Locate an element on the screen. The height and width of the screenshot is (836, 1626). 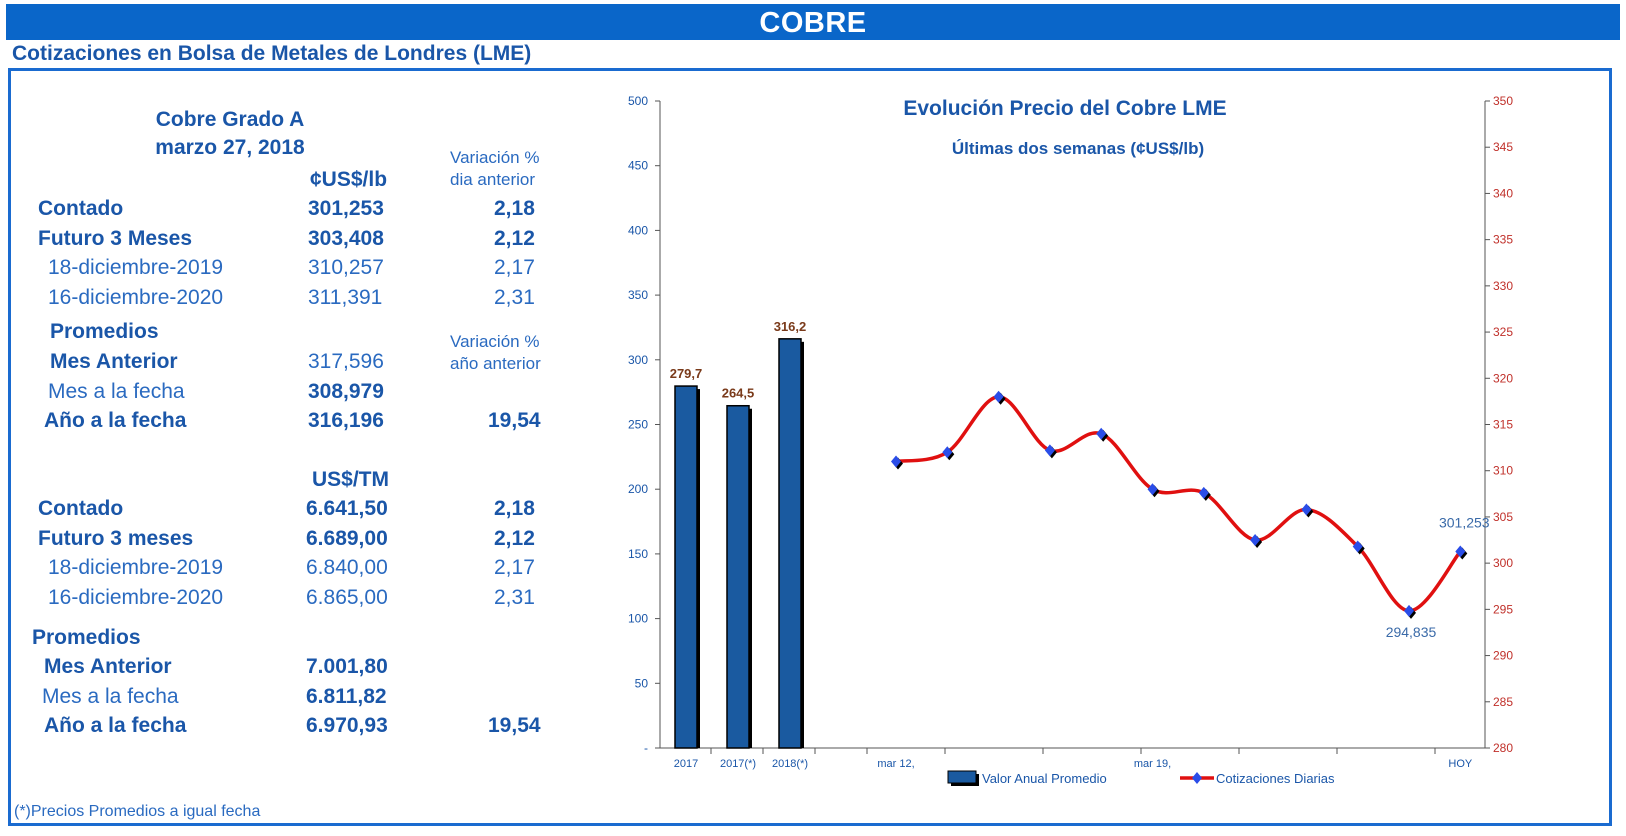
left-axis-tick-label: 300 is located at coordinates (638, 360).